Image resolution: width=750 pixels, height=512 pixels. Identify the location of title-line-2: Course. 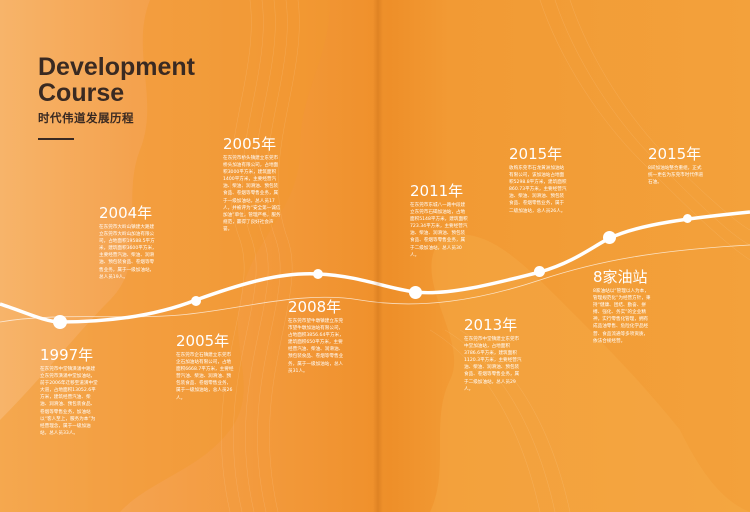
(81, 93).